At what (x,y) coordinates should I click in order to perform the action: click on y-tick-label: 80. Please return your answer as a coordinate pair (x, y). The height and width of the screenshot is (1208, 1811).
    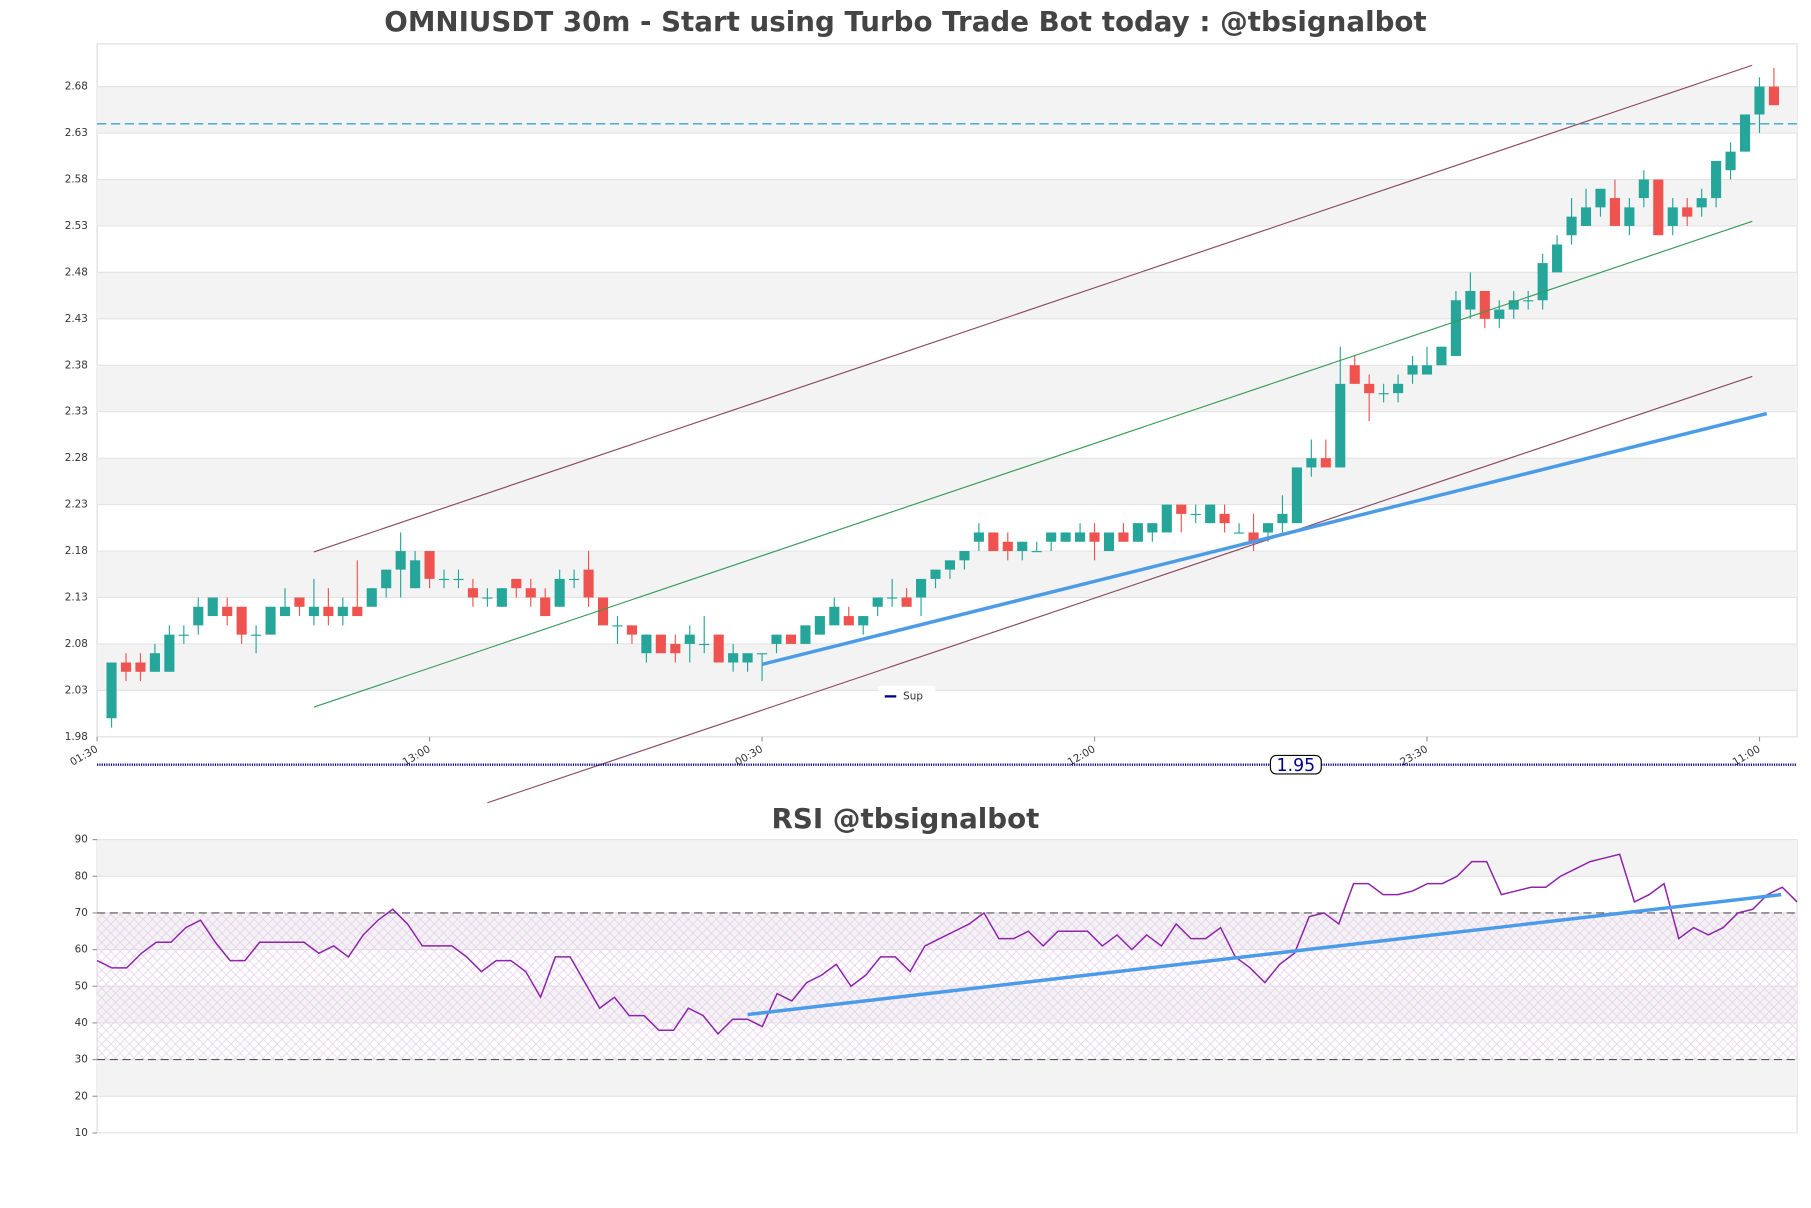
    Looking at the image, I should click on (81, 876).